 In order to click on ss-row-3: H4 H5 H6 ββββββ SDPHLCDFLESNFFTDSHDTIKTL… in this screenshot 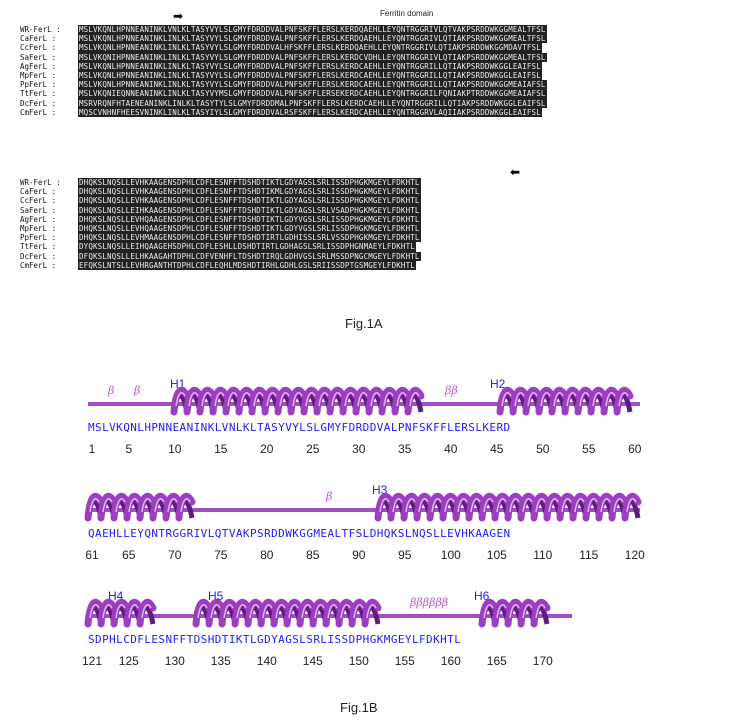, I will do `click(361, 631)`.